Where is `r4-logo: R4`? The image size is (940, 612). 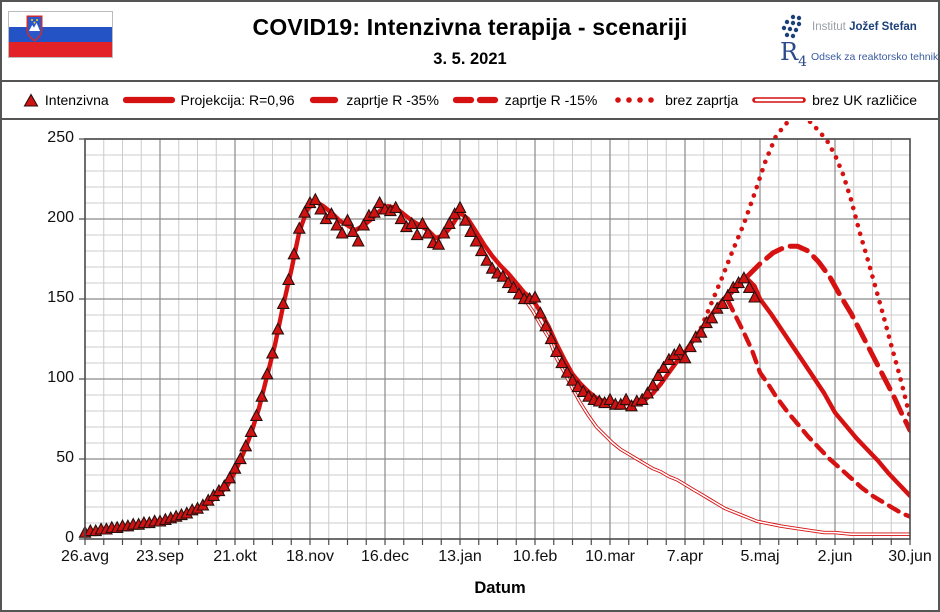 r4-logo: R4 is located at coordinates (793, 54).